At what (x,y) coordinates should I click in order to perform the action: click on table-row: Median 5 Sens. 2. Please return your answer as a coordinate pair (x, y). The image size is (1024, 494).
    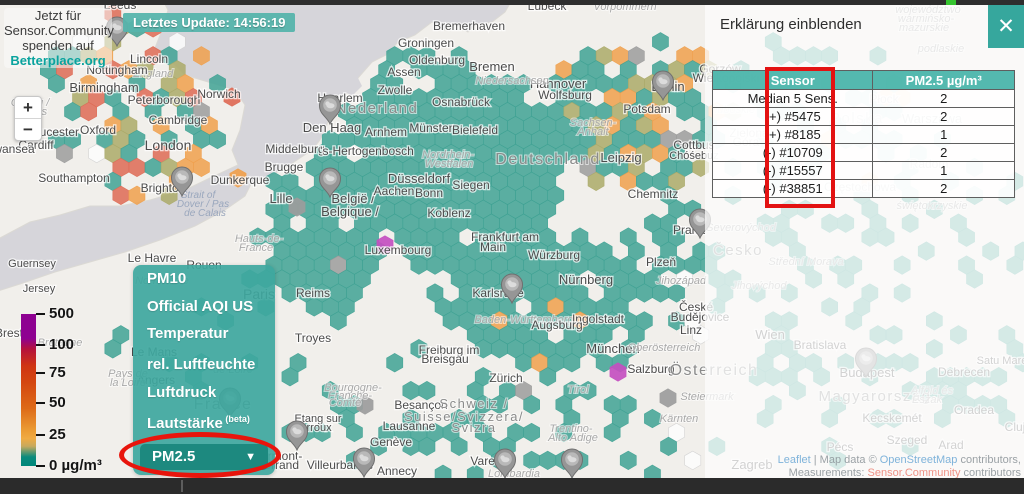
    Looking at the image, I should click on (863, 98).